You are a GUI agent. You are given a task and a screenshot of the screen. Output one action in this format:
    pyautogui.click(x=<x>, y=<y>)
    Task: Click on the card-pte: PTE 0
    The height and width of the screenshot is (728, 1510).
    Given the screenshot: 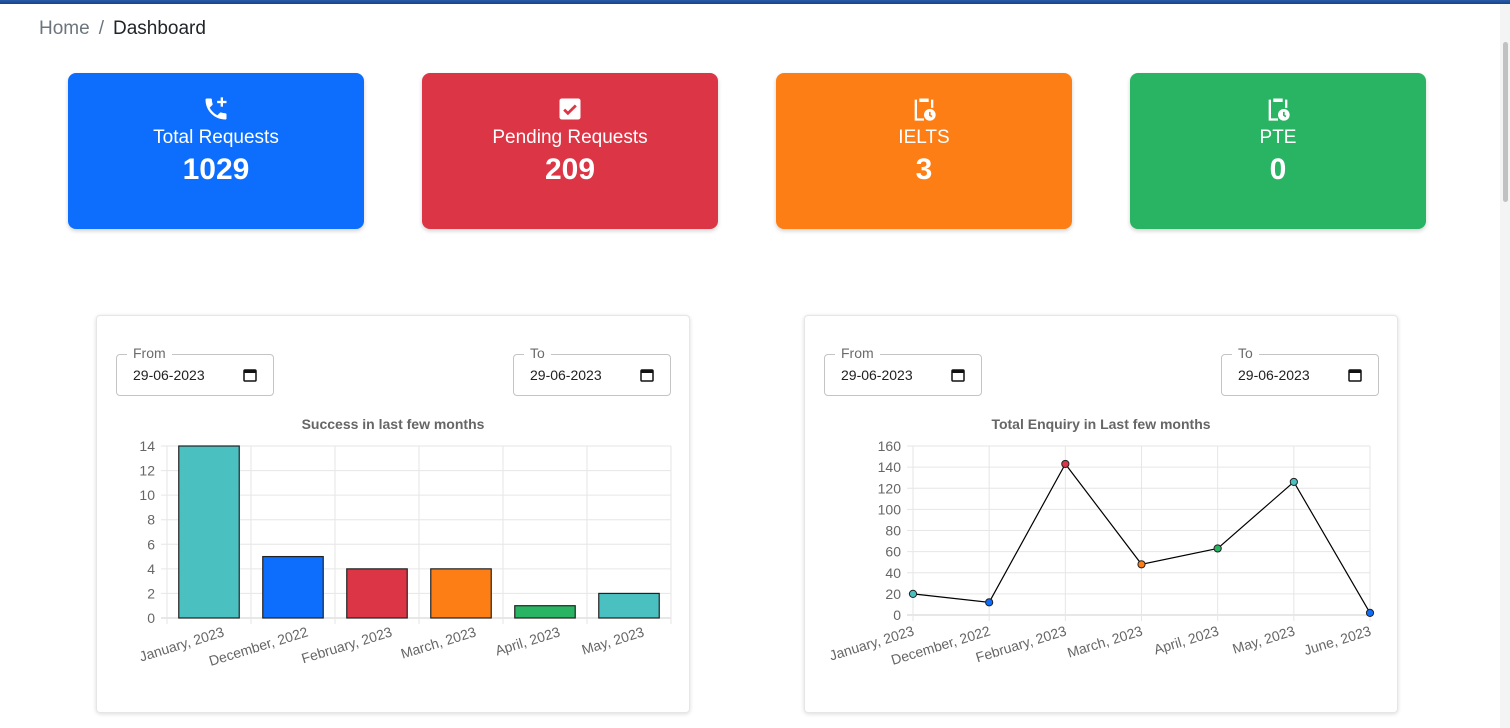 What is the action you would take?
    pyautogui.click(x=1278, y=151)
    